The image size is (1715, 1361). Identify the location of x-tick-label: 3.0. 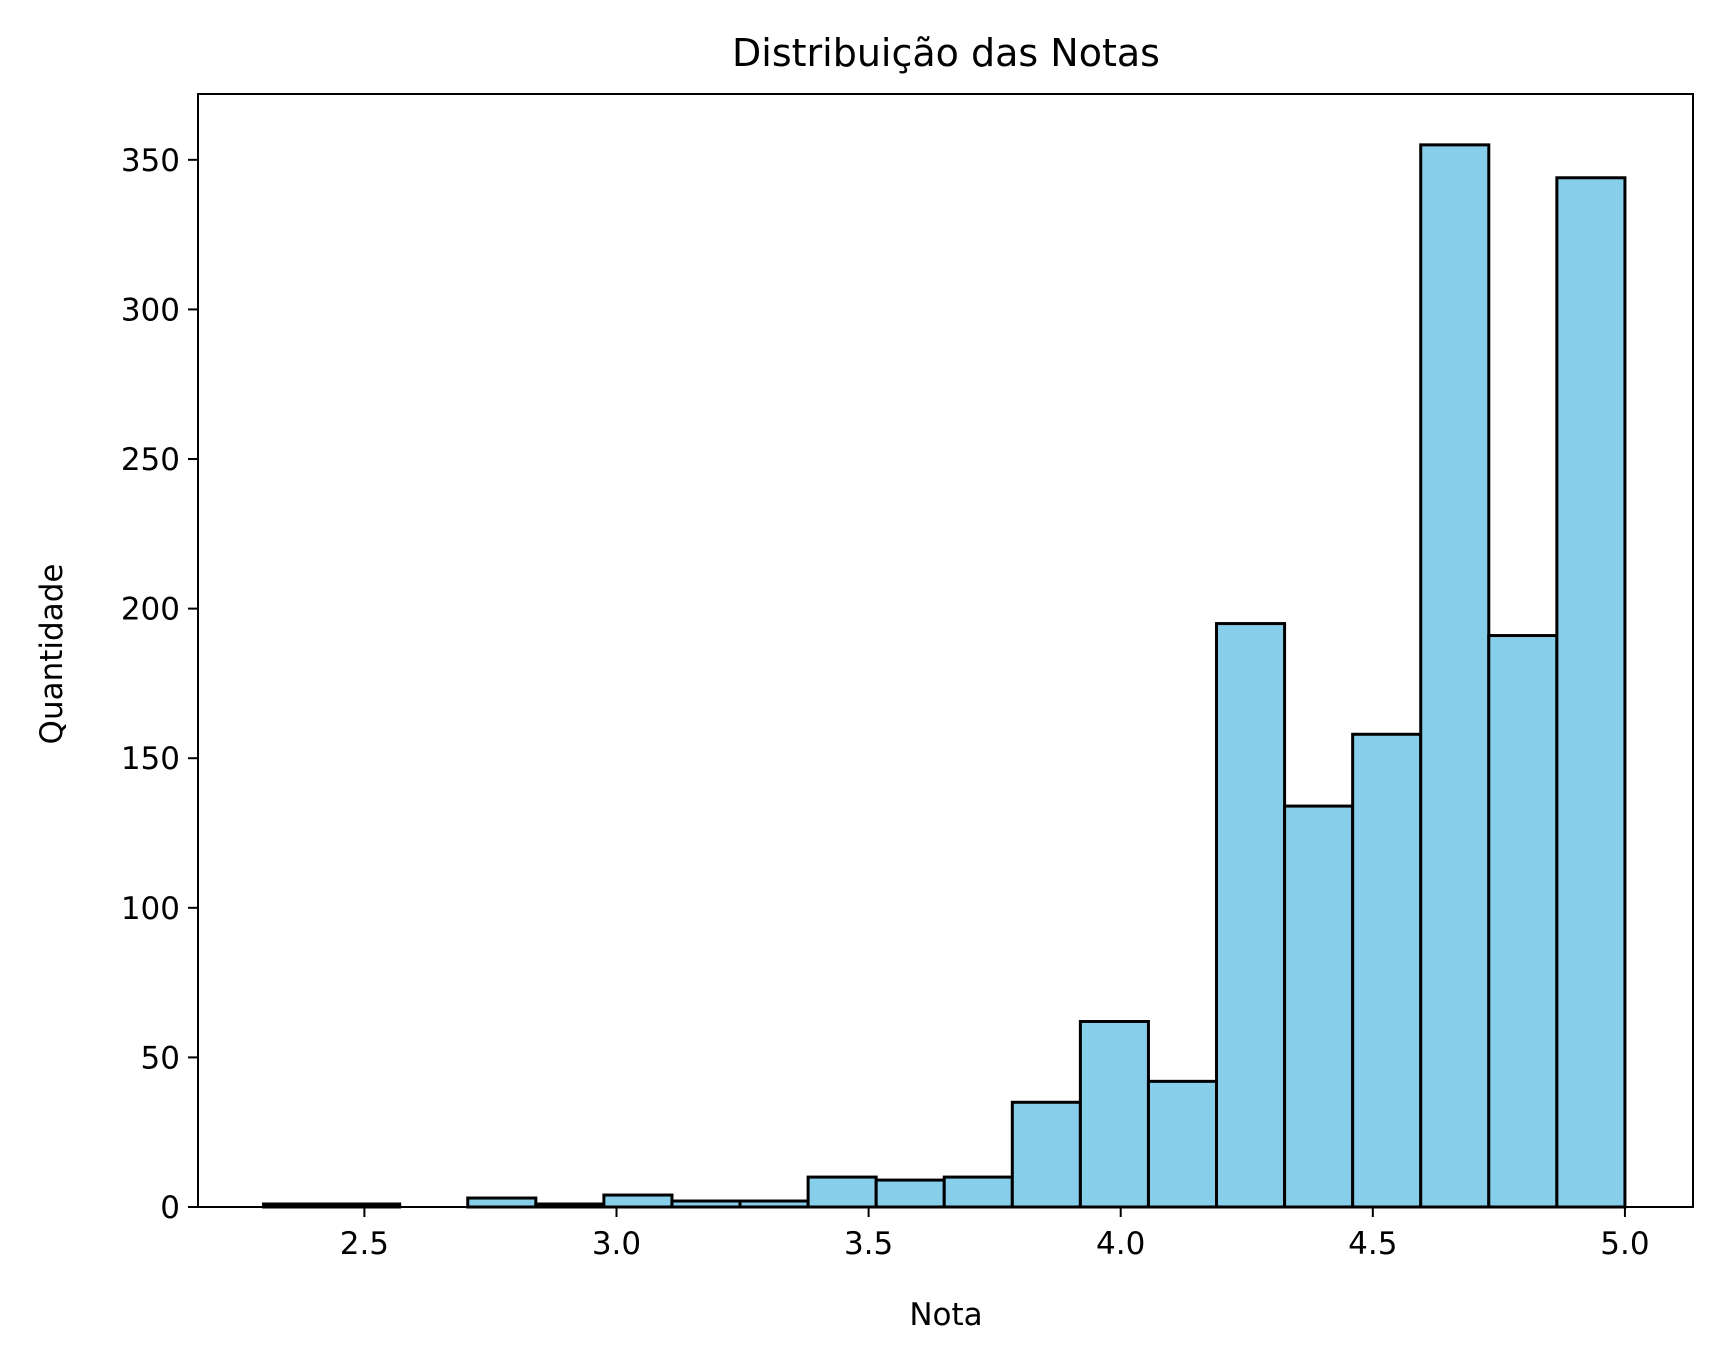
(616, 1244).